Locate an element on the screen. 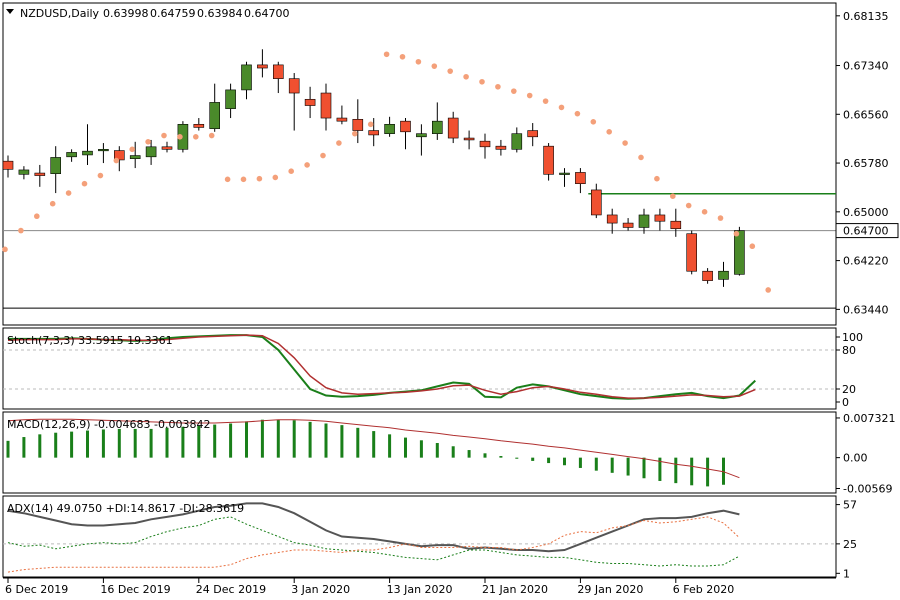 The width and height of the screenshot is (900, 600). stoch-signal-line is located at coordinates (381, 366).